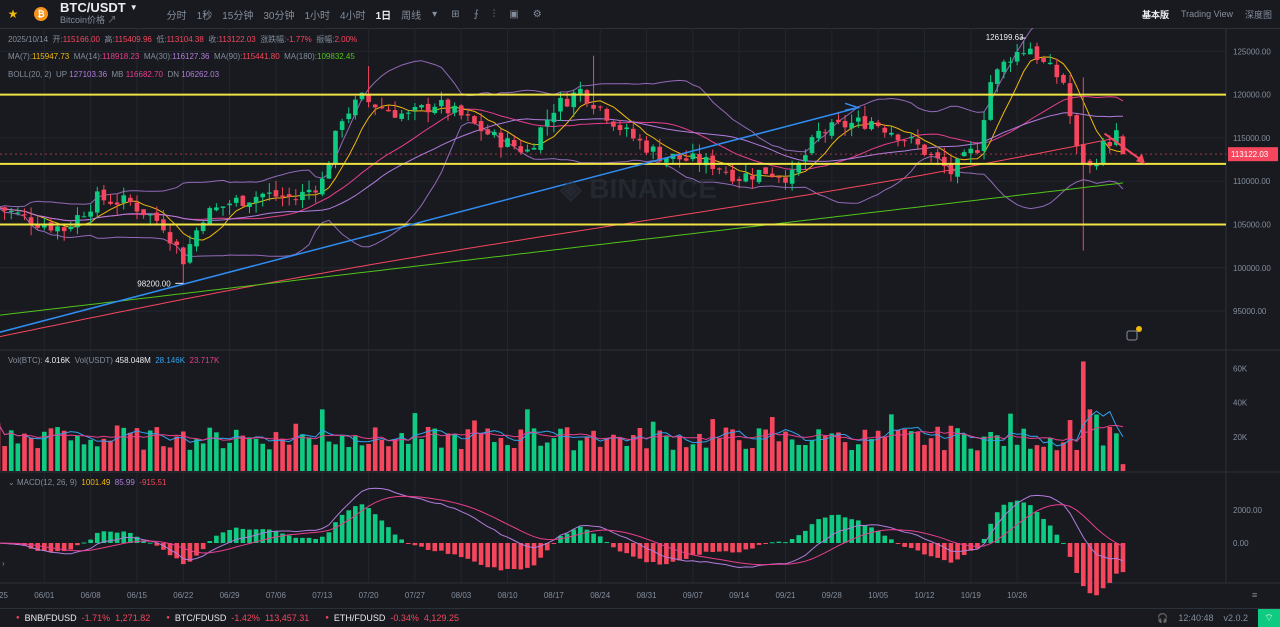  Describe the element at coordinates (112, 20) in the screenshot. I see `external-link-icon: ↗` at that location.